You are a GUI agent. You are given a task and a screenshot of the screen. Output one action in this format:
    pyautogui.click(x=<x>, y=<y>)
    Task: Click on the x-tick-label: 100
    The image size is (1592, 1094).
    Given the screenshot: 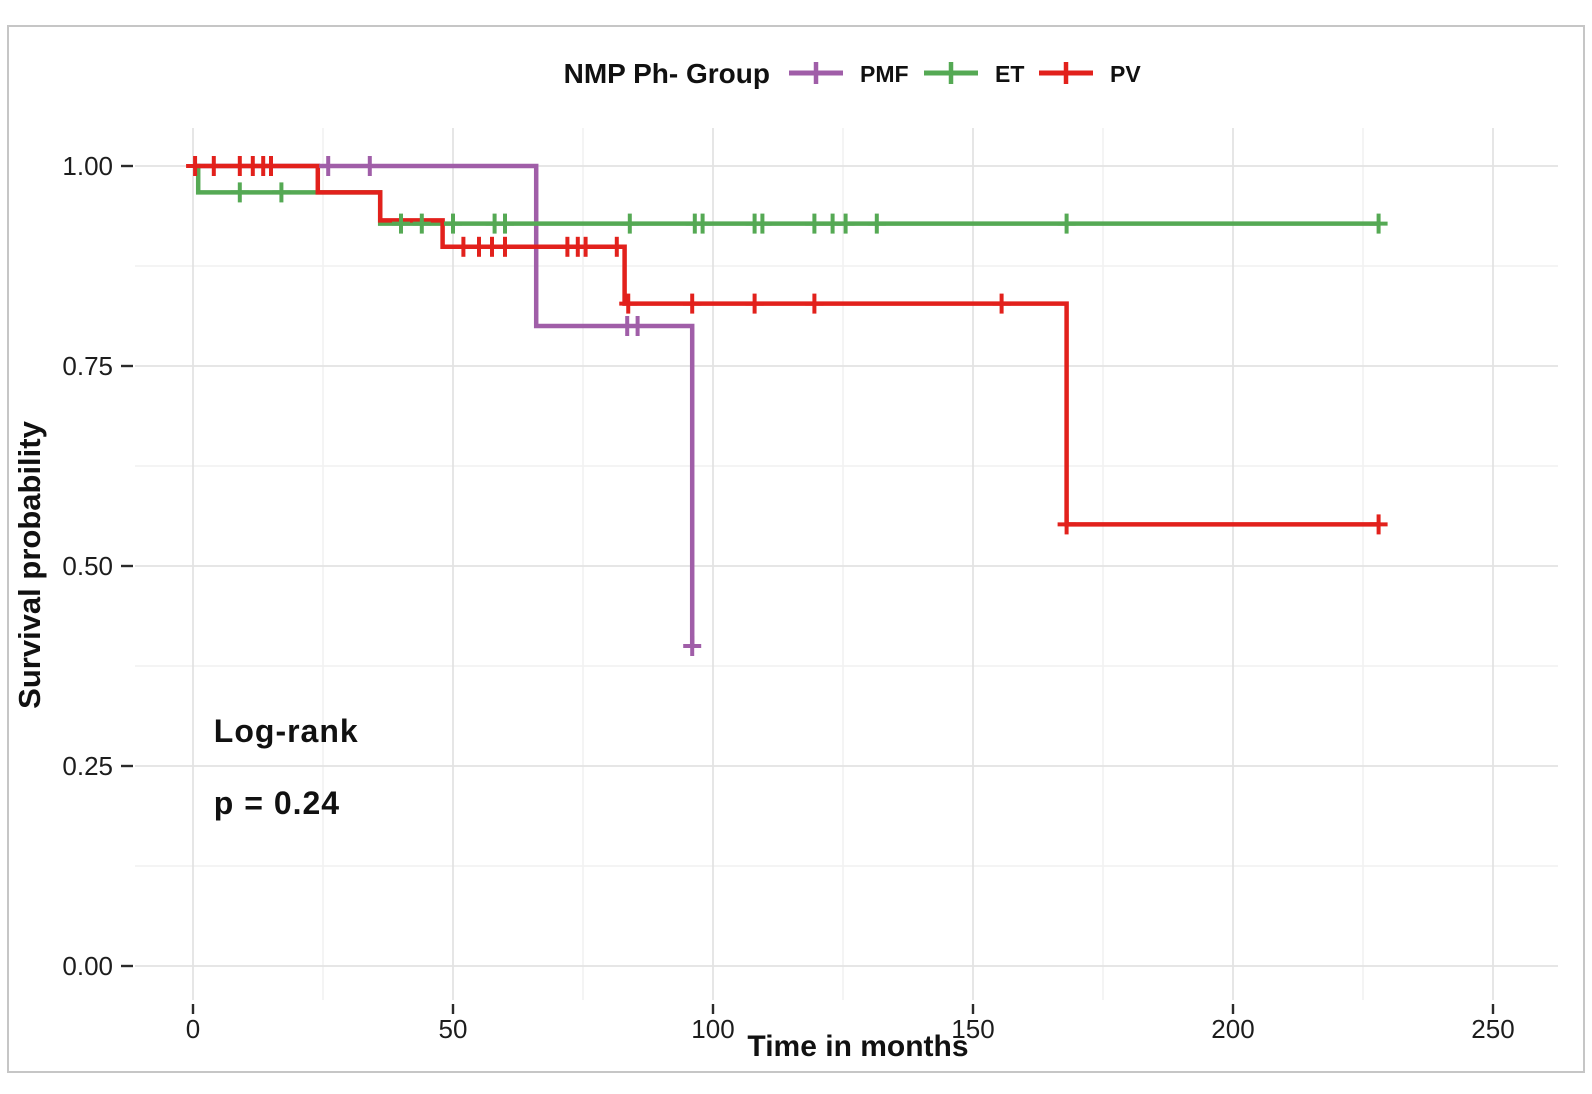 What is the action you would take?
    pyautogui.click(x=712, y=1029)
    